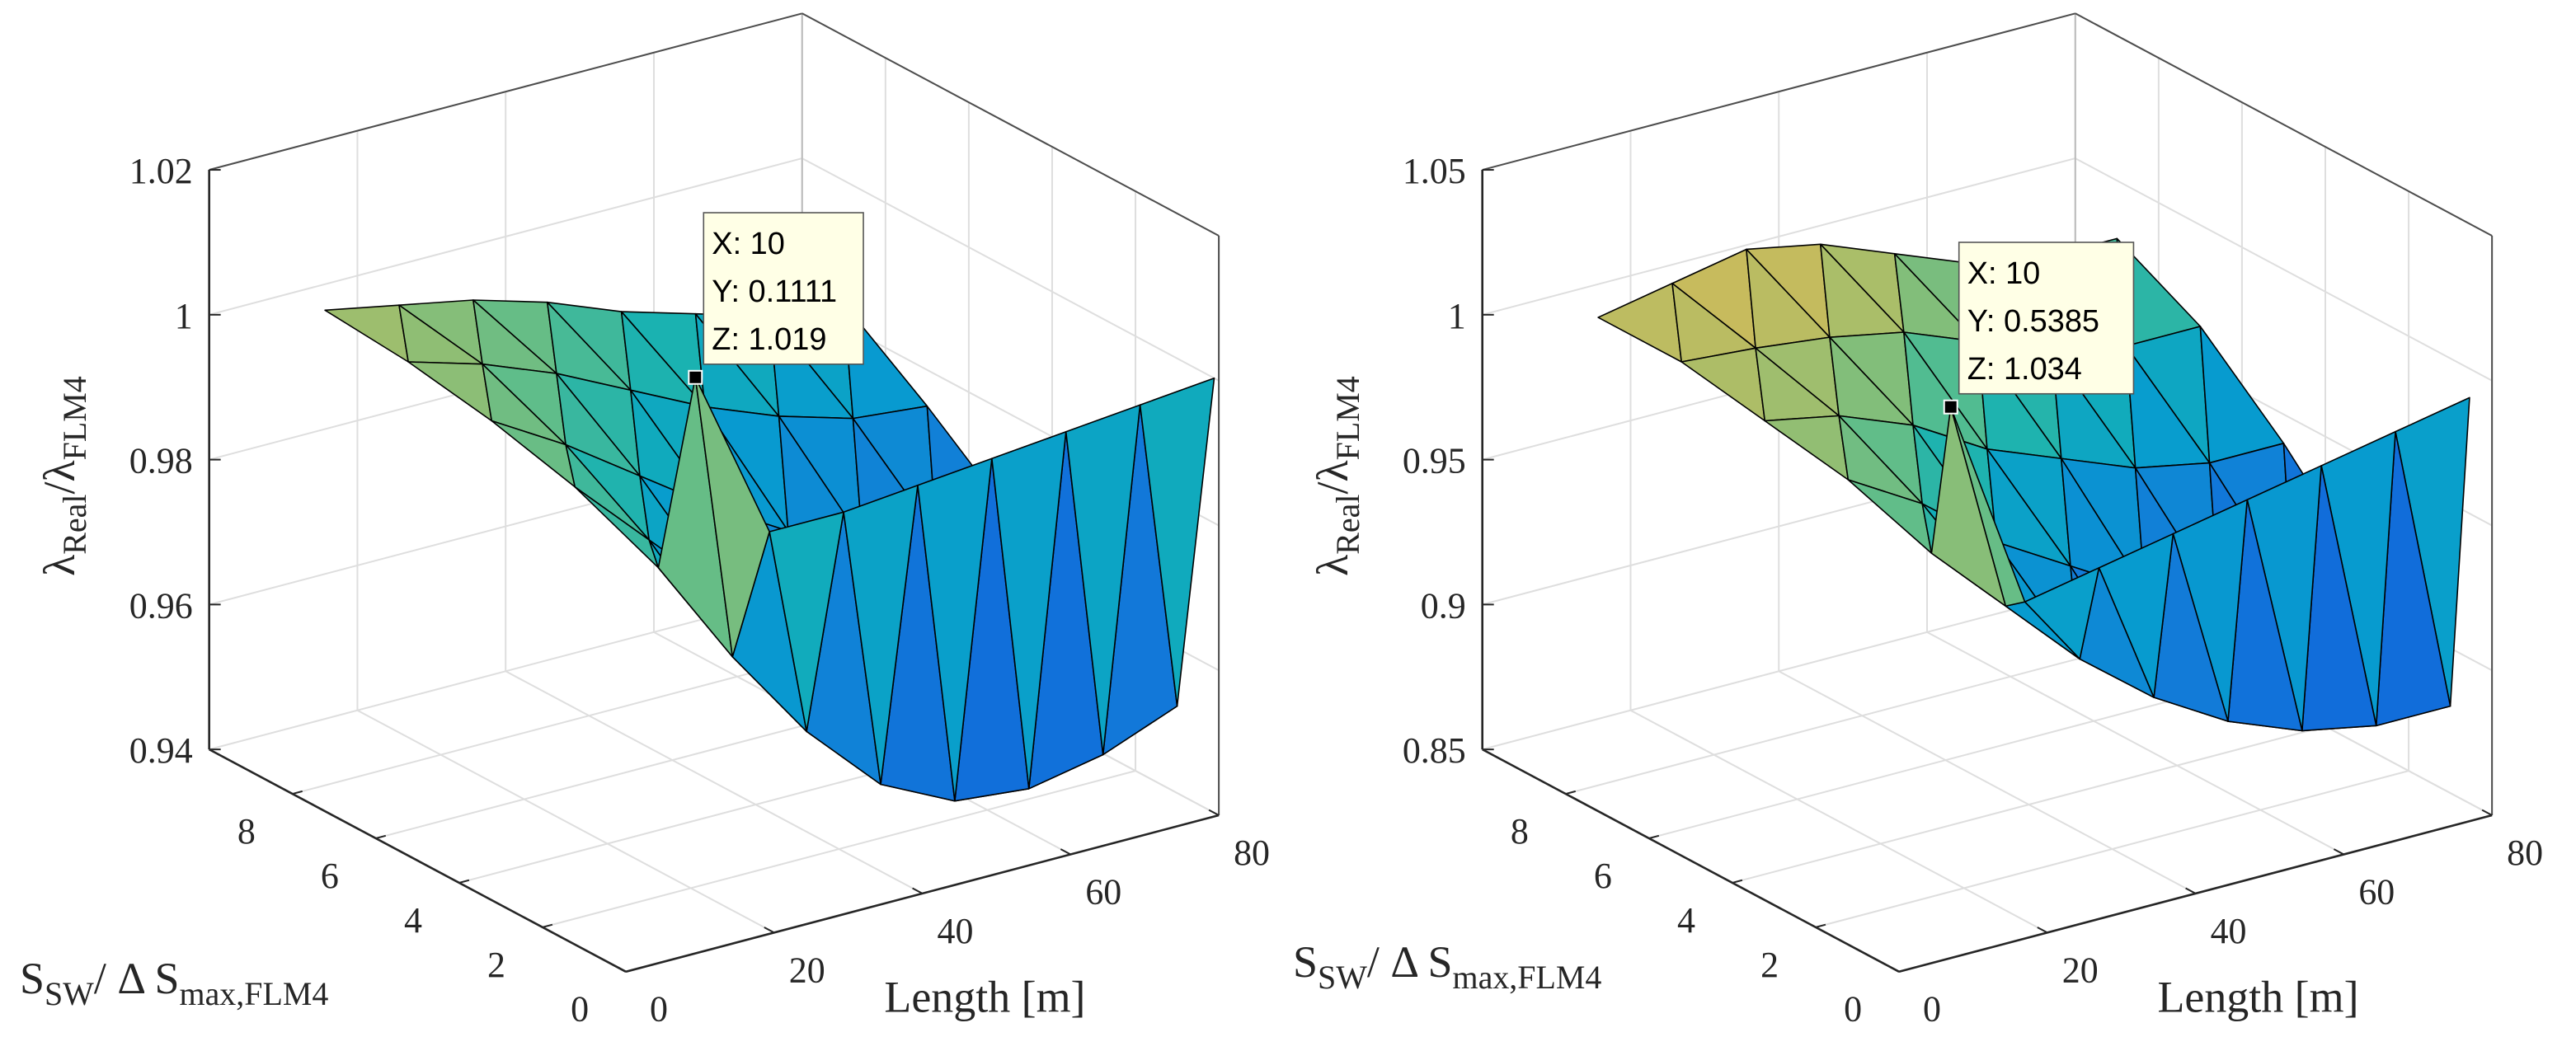 This screenshot has height=1051, width=2576. I want to click on x-tick-label: 40, so click(956, 931).